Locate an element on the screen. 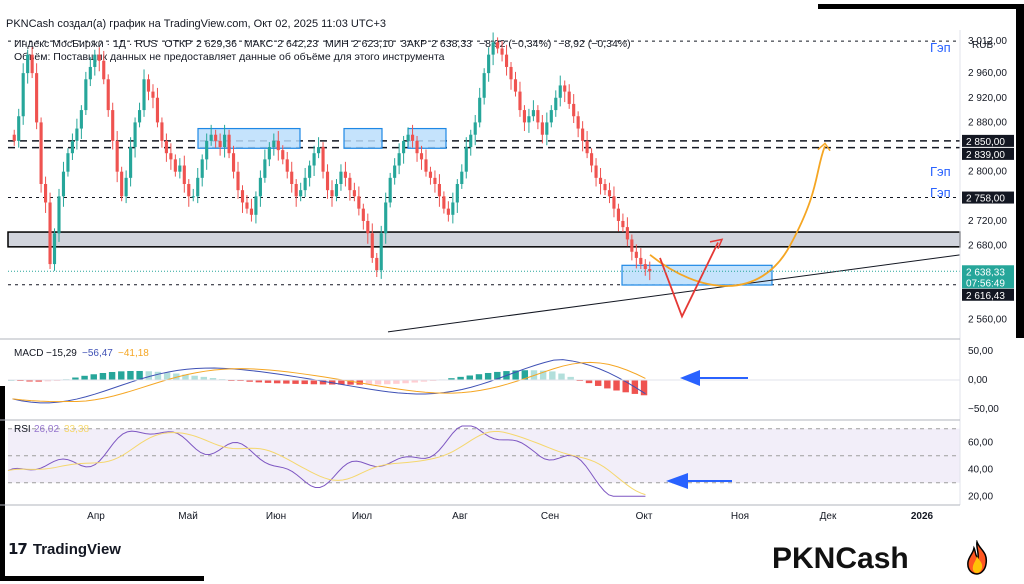  currency-label: RUB is located at coordinates (982, 45).